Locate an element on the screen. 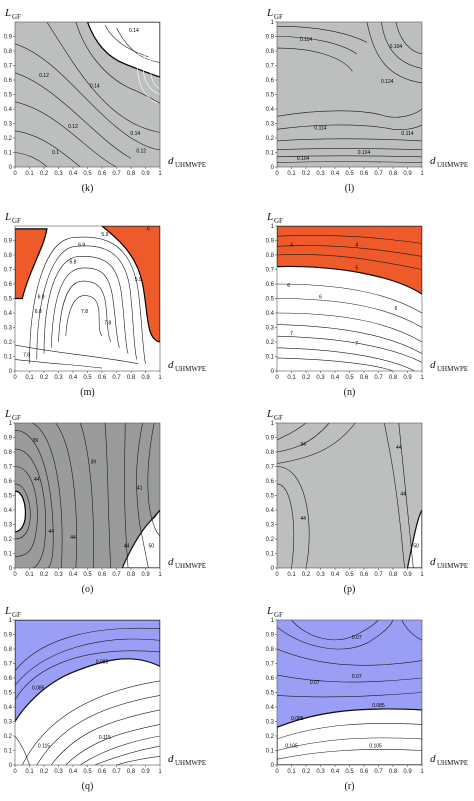 The height and width of the screenshot is (801, 474). y-tick-label: 0.6 is located at coordinates (8, 285).